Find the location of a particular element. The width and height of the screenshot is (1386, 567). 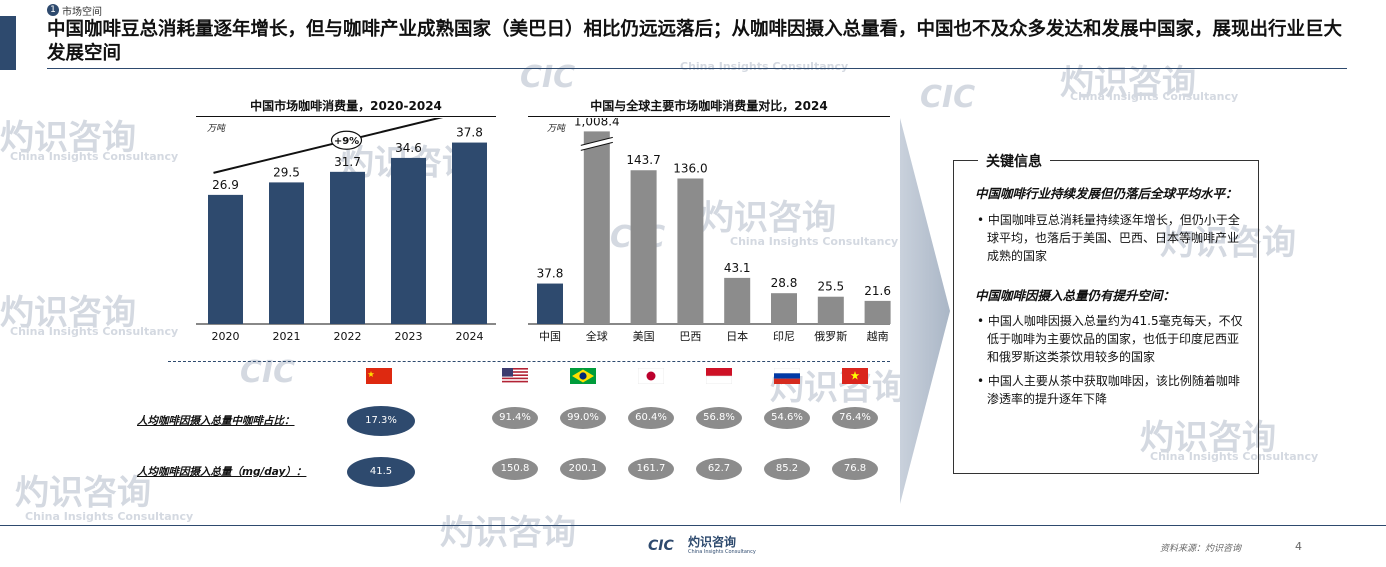

japan-caffeine-share: 60.4% is located at coordinates (651, 418).